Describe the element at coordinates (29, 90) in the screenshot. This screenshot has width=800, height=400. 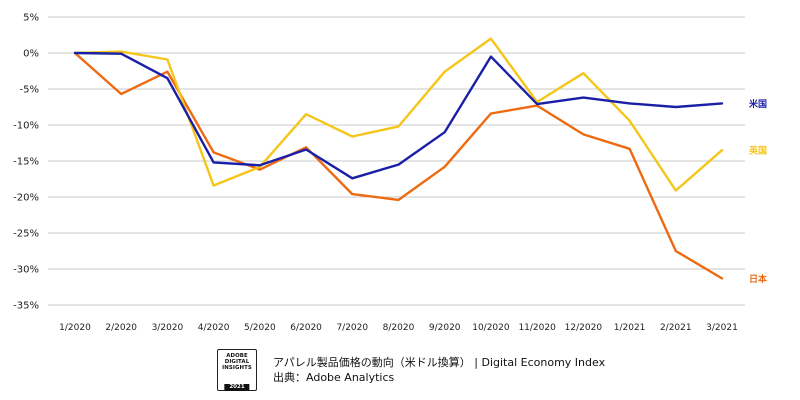
I see `y-tick-label: -5%` at that location.